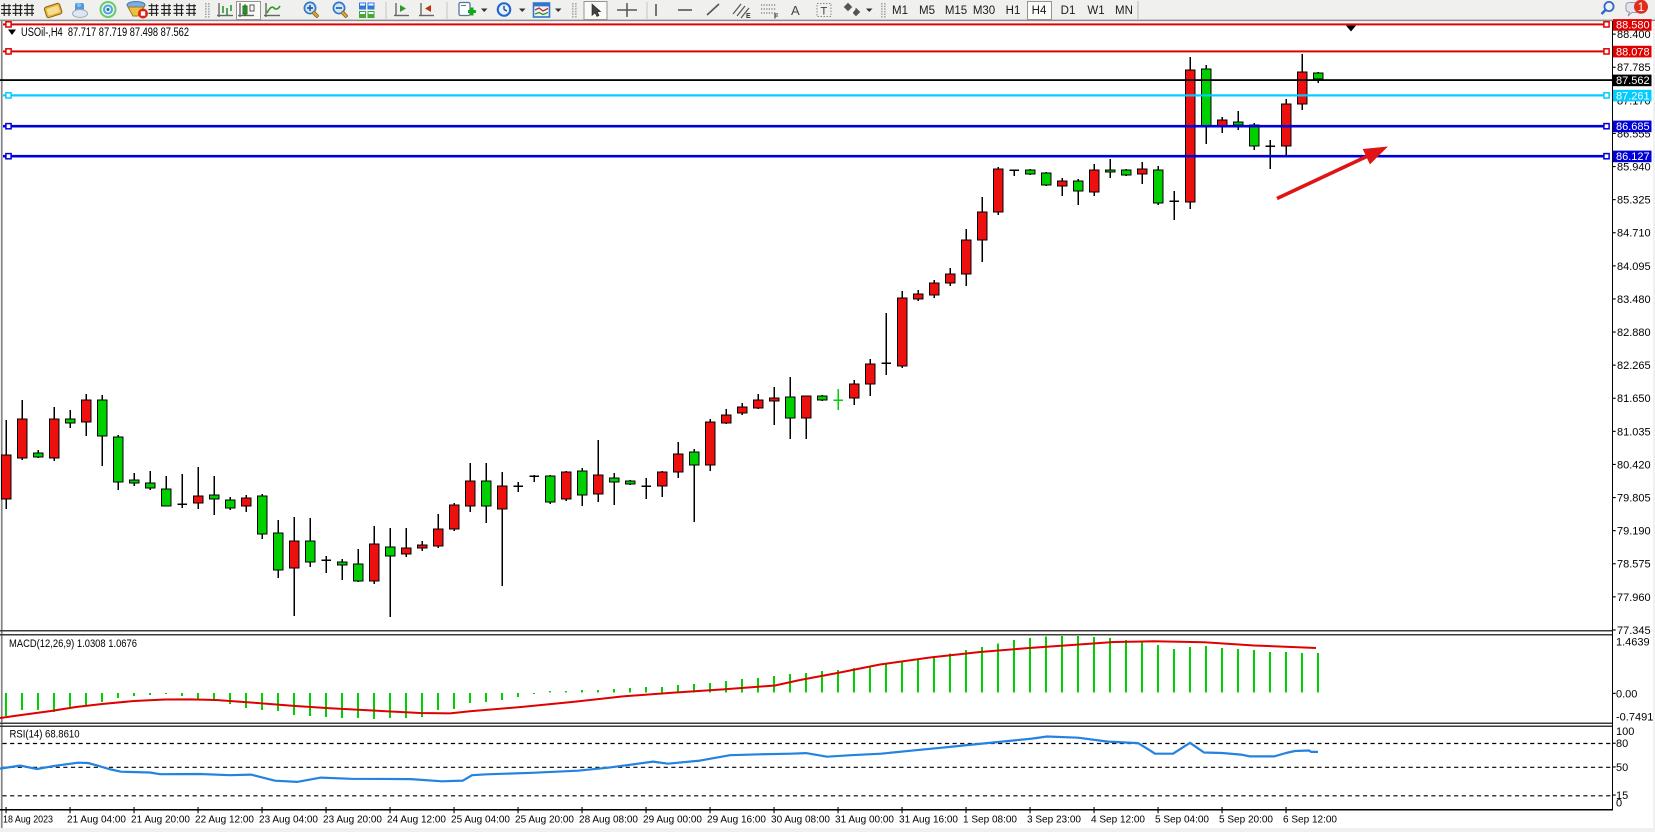  Describe the element at coordinates (416, 820) in the screenshot. I see `svg-text: 24 Aug 12:00` at that location.